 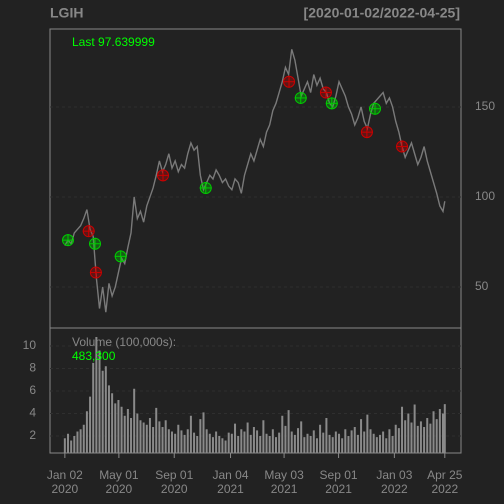 What do you see at coordinates (284, 475) in the screenshot?
I see `x-tick-label: May 03` at bounding box center [284, 475].